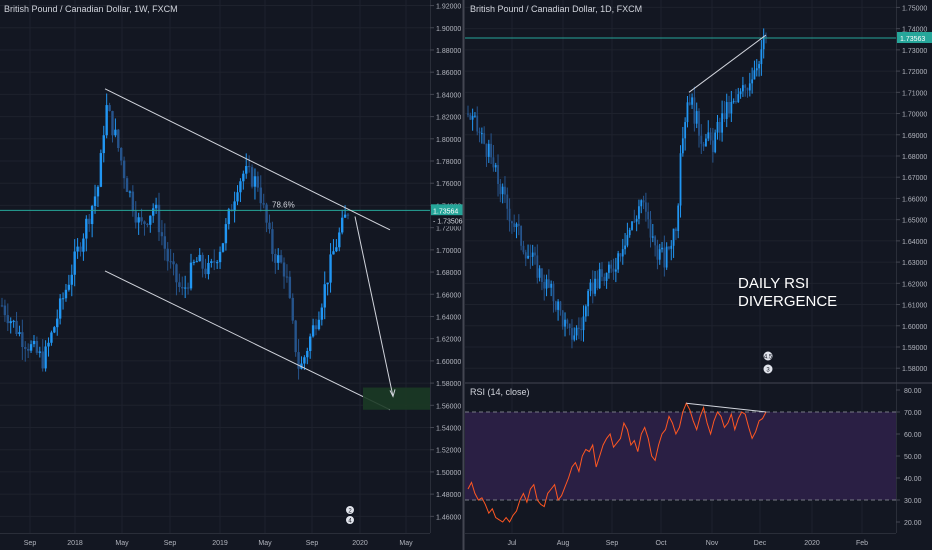 This screenshot has height=550, width=932. I want to click on weekly-price-tick: 1.66000, so click(448, 295).